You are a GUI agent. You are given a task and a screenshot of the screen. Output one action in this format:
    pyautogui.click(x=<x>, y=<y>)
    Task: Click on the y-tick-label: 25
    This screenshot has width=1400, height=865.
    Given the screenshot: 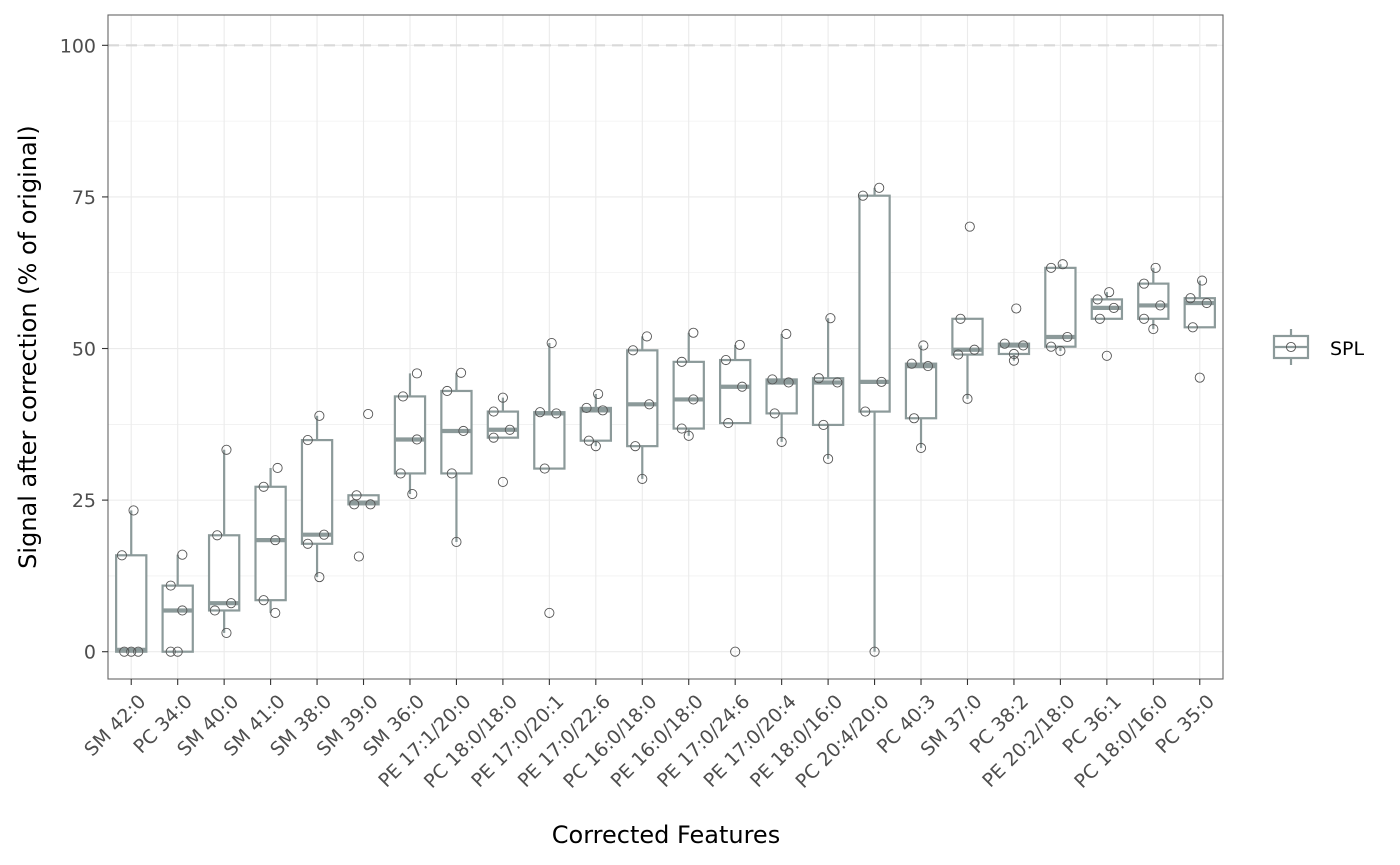 What is the action you would take?
    pyautogui.click(x=84, y=501)
    